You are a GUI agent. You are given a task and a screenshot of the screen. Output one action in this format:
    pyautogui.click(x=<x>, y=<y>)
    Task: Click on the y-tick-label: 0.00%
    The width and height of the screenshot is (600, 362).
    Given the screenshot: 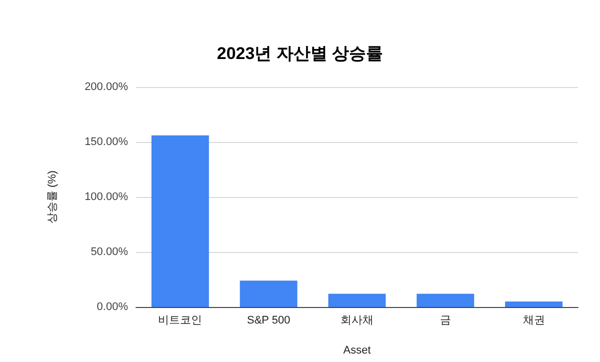 What is the action you would take?
    pyautogui.click(x=112, y=307)
    